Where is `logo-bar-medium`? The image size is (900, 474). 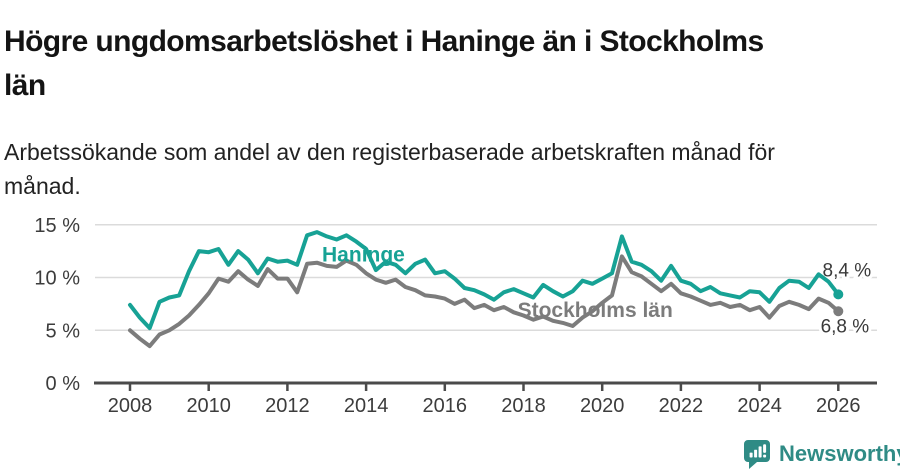 logo-bar-medium is located at coordinates (756, 453).